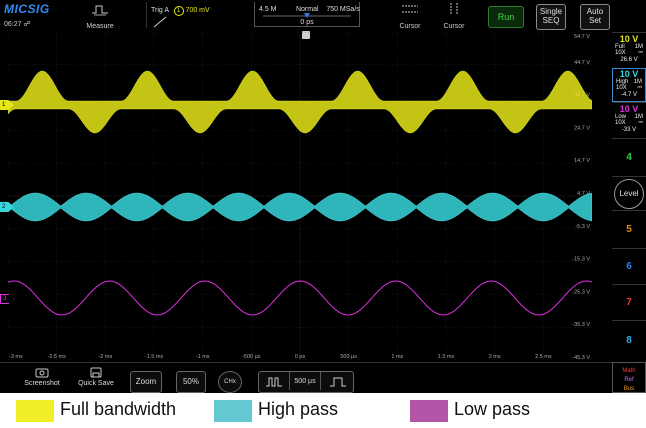  I want to click on volt-tick-label: 14.7 V, so click(582, 161).